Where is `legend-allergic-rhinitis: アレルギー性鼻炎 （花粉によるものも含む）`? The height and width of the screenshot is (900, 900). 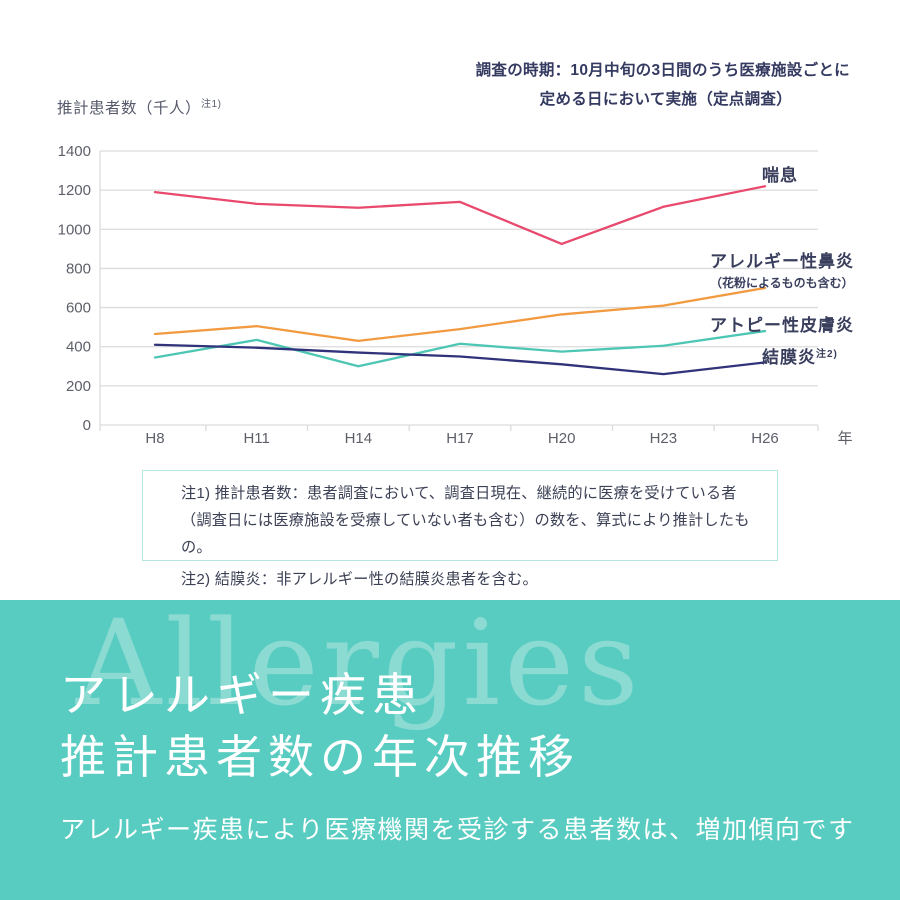 legend-allergic-rhinitis: アレルギー性鼻炎 （花粉によるものも含む） is located at coordinates (782, 269).